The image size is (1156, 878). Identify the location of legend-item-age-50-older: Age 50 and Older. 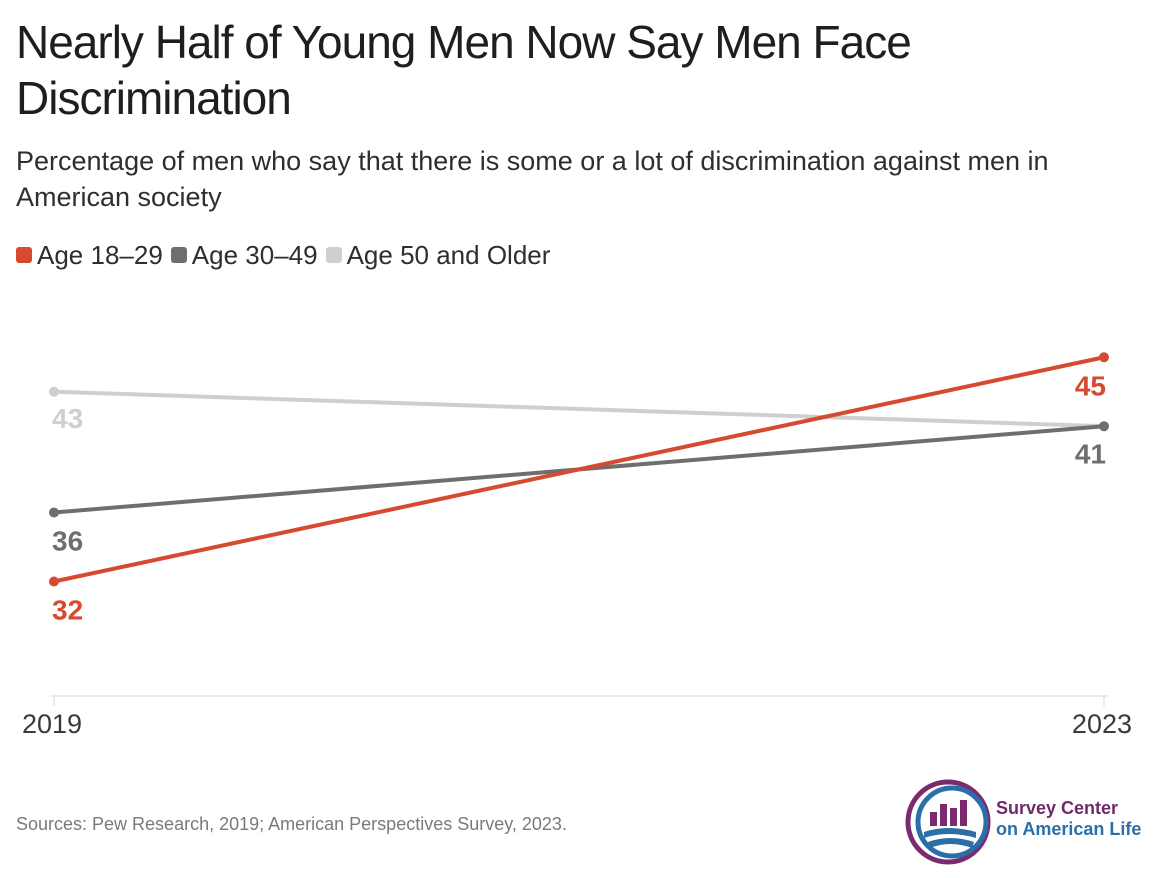
(438, 255).